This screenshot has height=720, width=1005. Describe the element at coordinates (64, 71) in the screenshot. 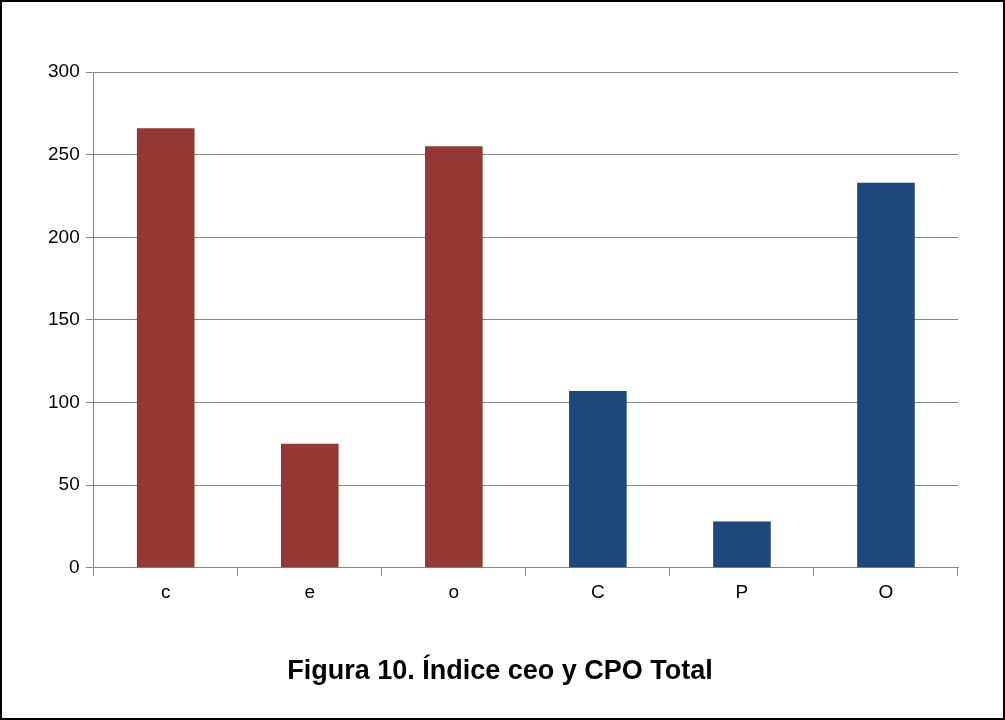

I see `y-tick-label: 300` at that location.